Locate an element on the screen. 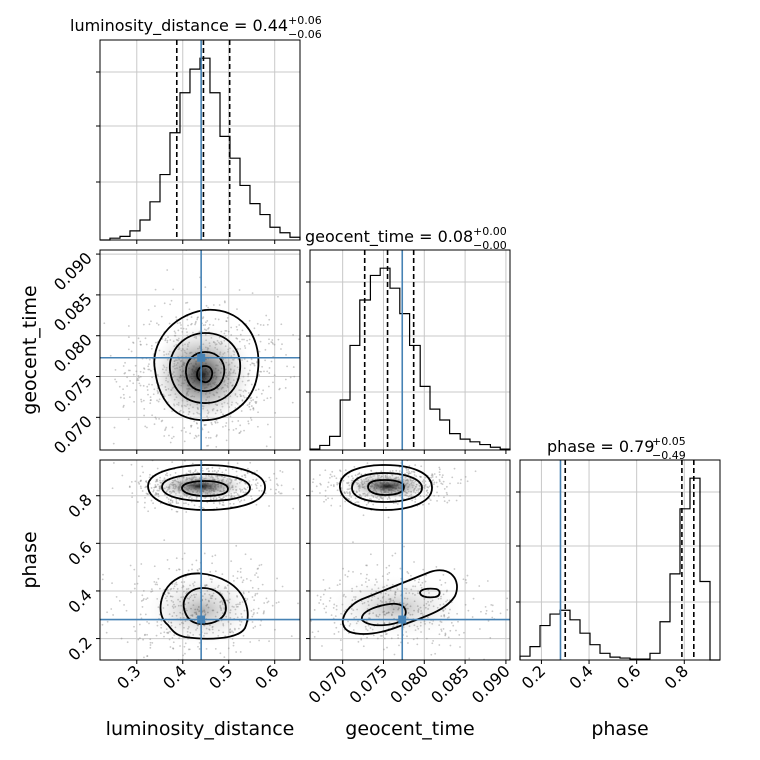 This screenshot has width=760, height=760. y-tick-label-geocent-time: 0.075 is located at coordinates (73, 394).